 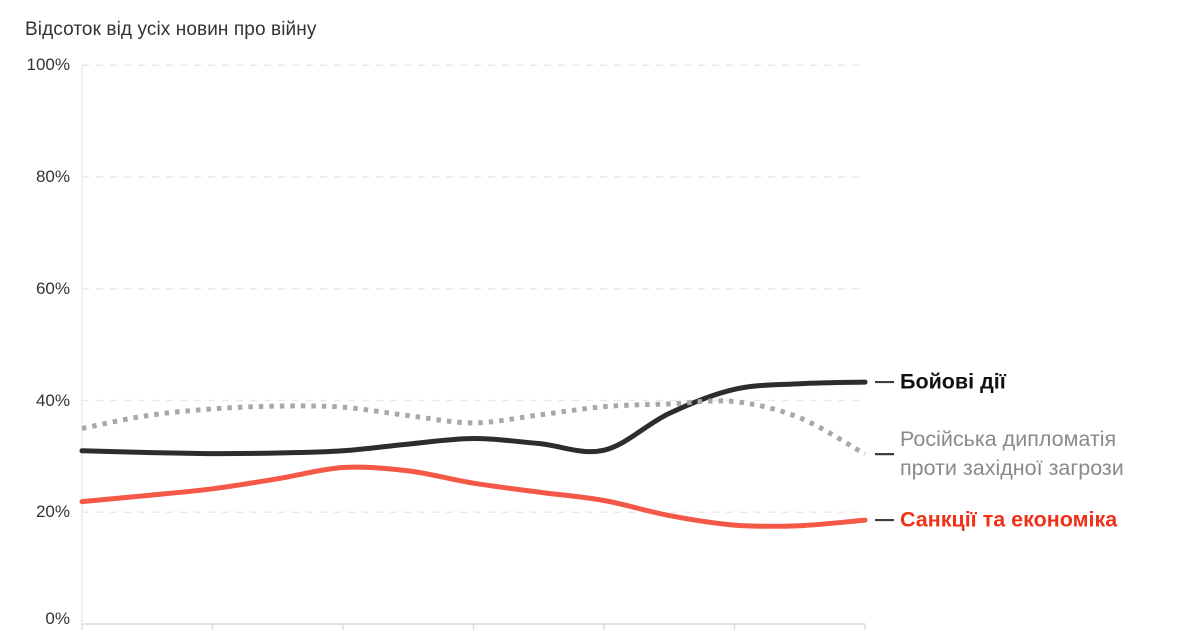 I want to click on series-label-sanctions-economy: Санкції та економіка, so click(x=1008, y=520).